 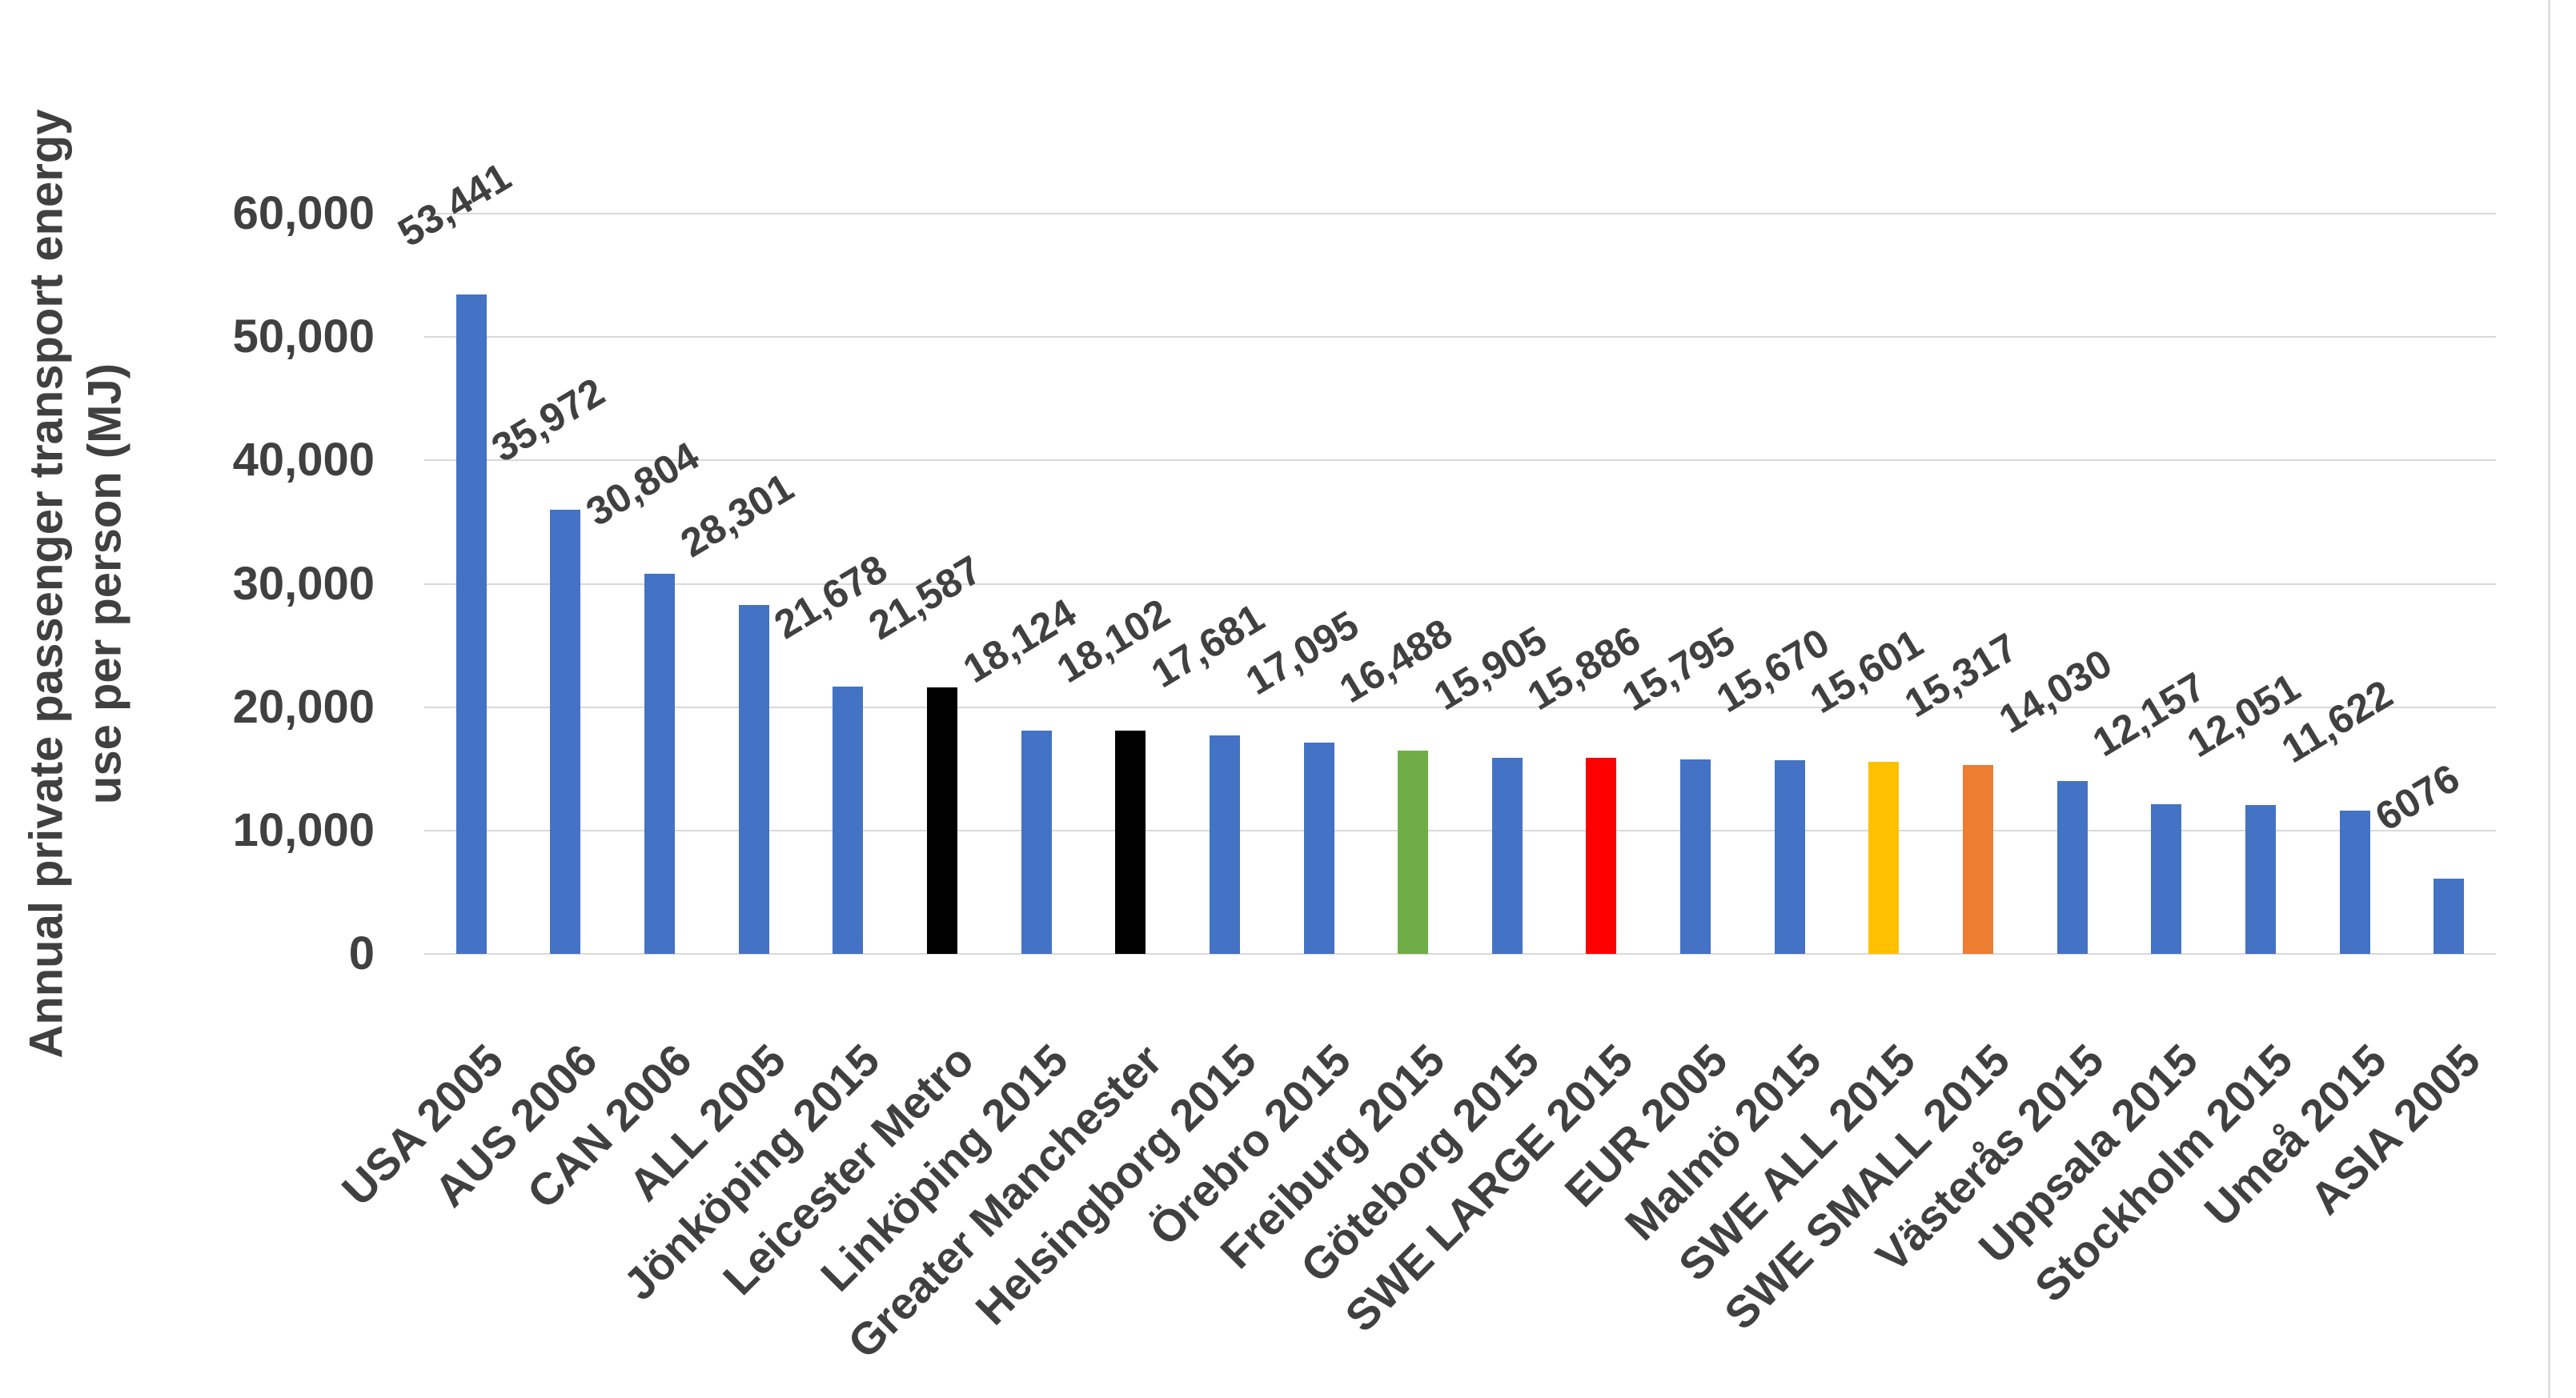 What do you see at coordinates (2449, 916) in the screenshot?
I see `bar-asia-2005` at bounding box center [2449, 916].